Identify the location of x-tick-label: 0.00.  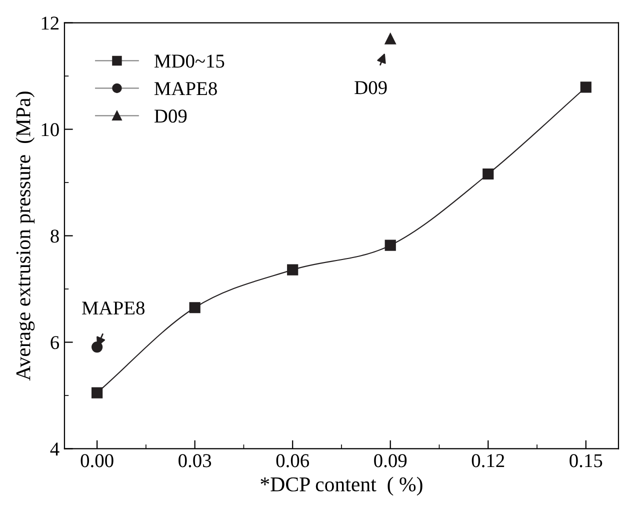
(97, 461).